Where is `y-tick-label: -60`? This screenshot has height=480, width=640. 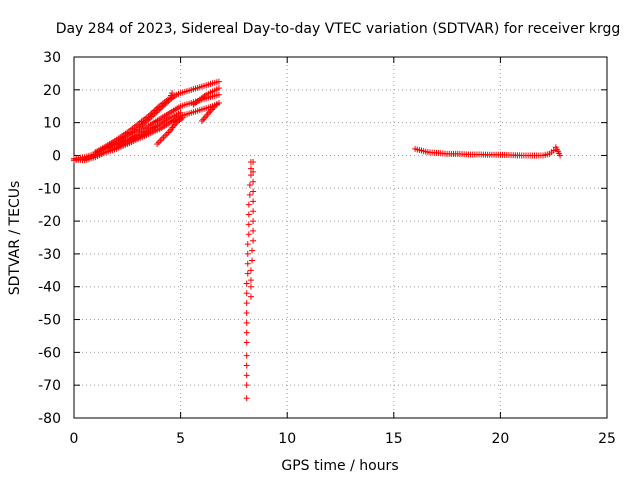
y-tick-label: -60 is located at coordinates (49, 353).